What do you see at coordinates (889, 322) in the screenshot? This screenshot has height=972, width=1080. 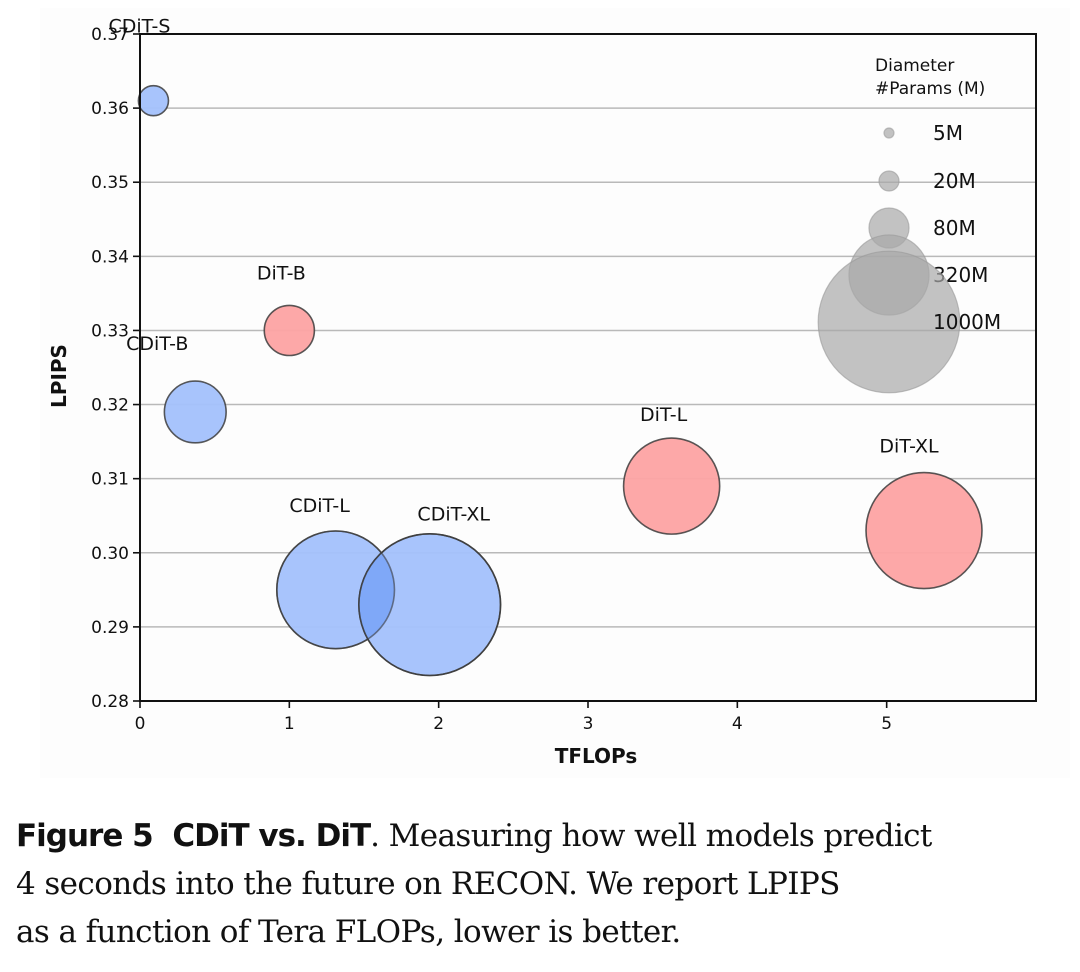 I see `legend-circle-1000m` at bounding box center [889, 322].